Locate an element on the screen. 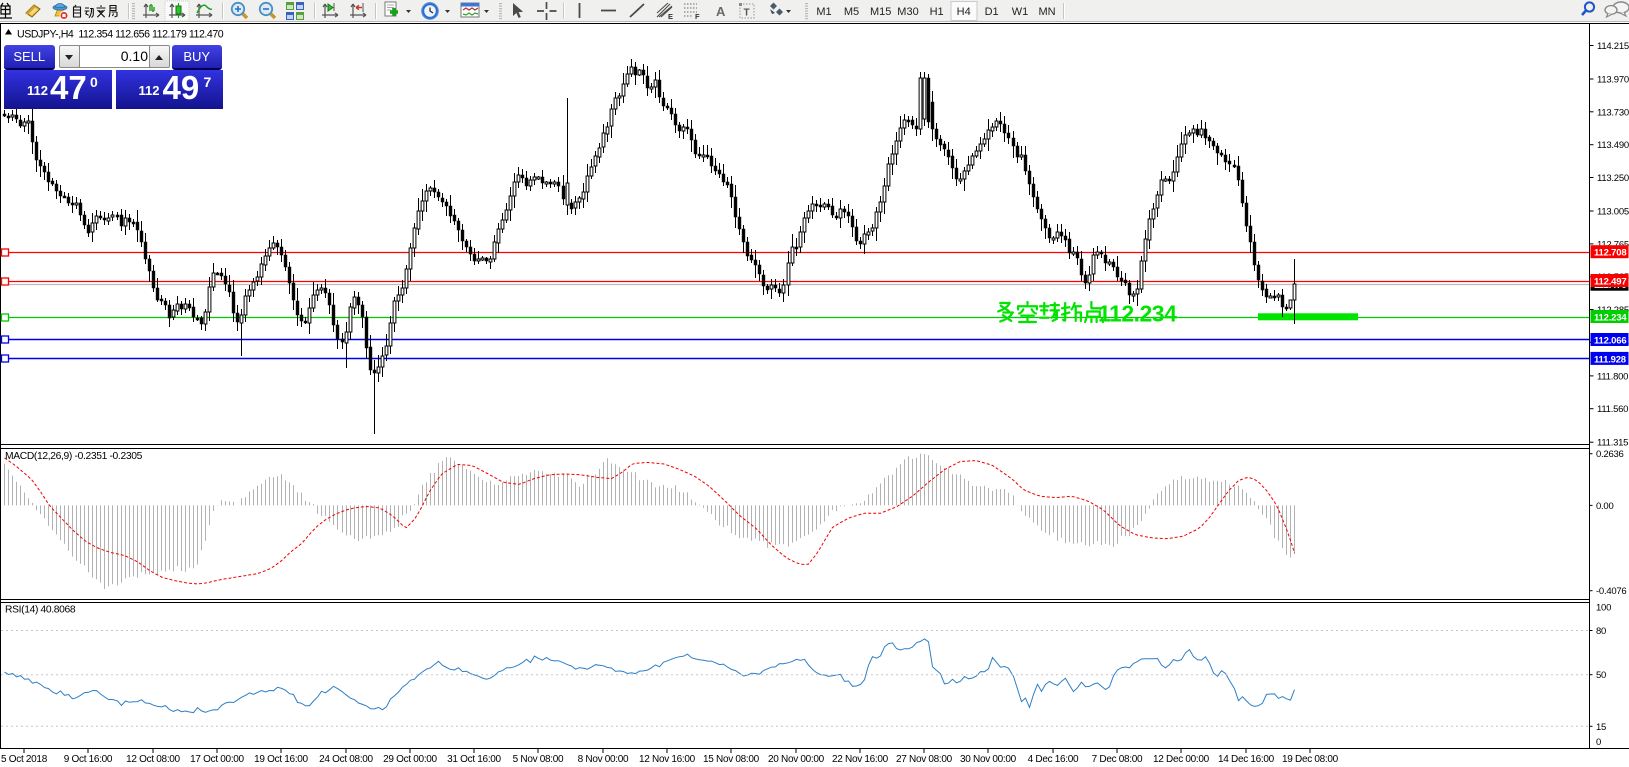 The image size is (1629, 767). svg-text: 9 Oct 16:00 is located at coordinates (88, 759).